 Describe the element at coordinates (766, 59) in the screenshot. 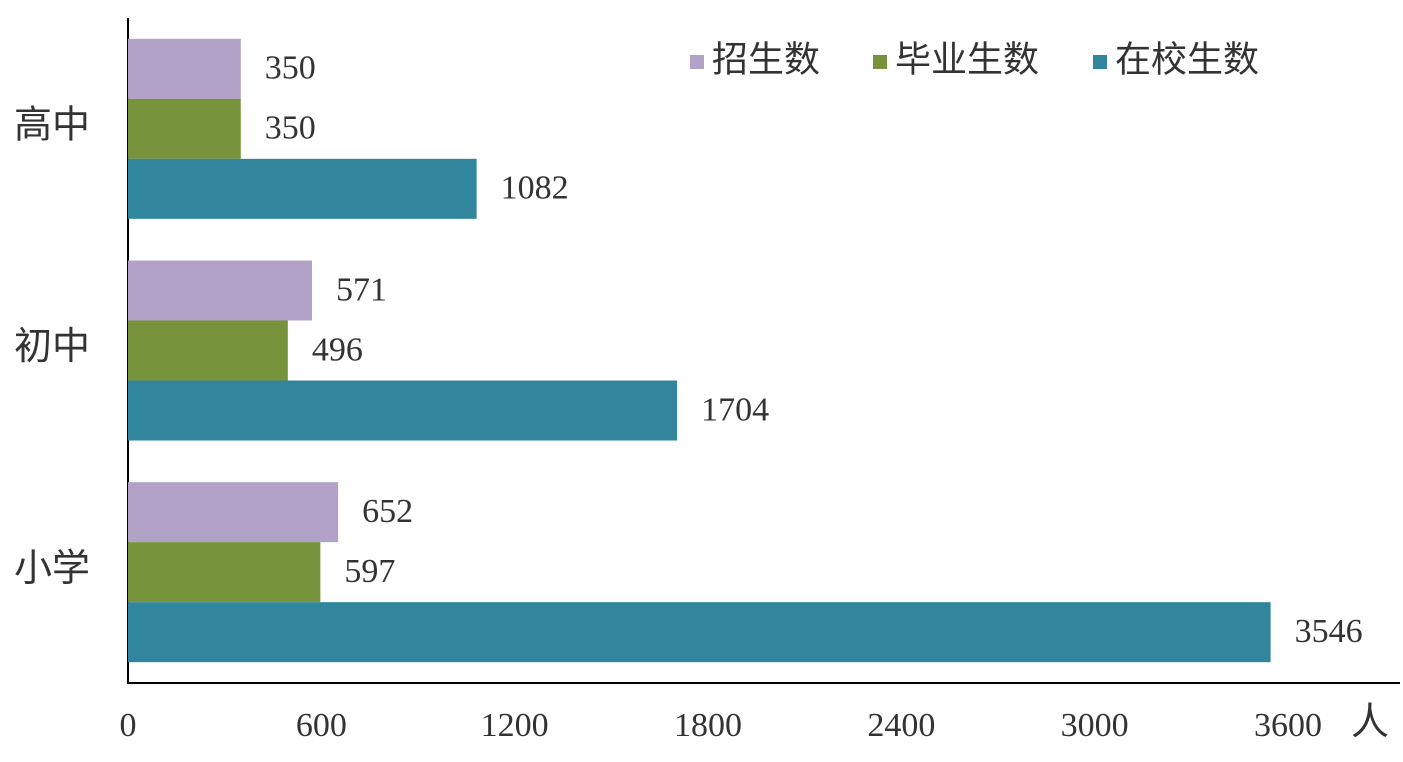

I see `legend-label: 招生数` at that location.